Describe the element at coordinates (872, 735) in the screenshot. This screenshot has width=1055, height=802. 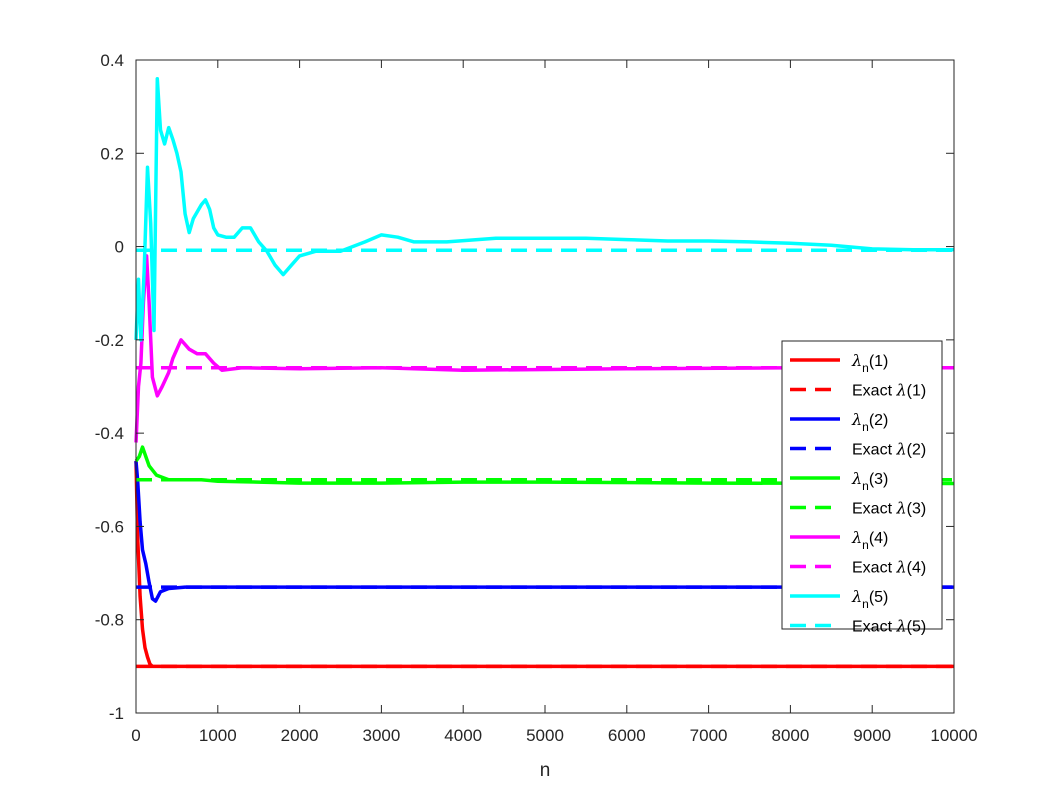
I see `x-tick-label: 9000` at that location.